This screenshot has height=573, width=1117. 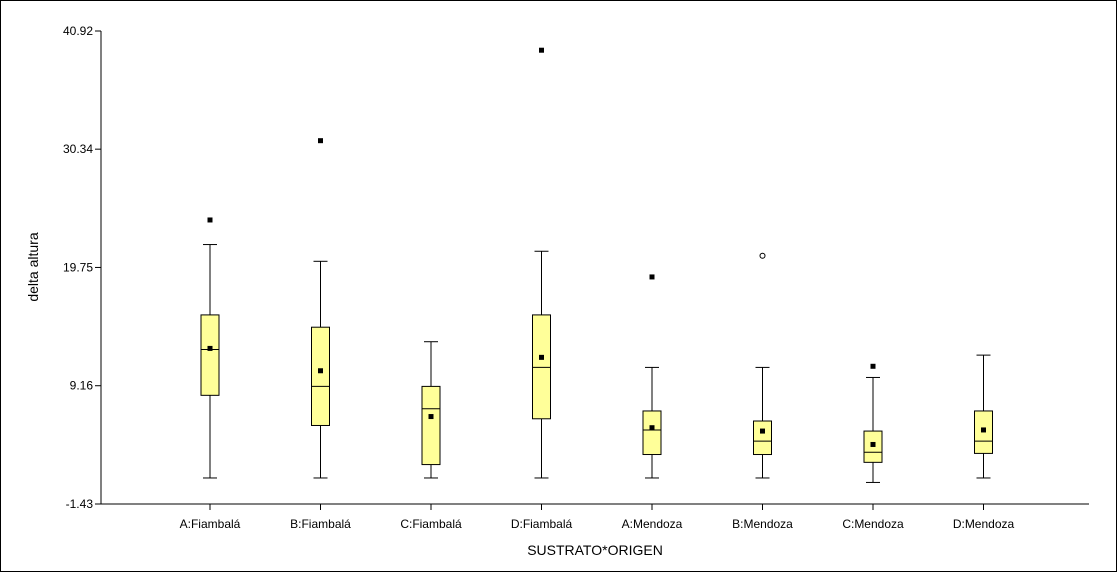 I want to click on y-axis-title: delta altura, so click(x=33, y=266).